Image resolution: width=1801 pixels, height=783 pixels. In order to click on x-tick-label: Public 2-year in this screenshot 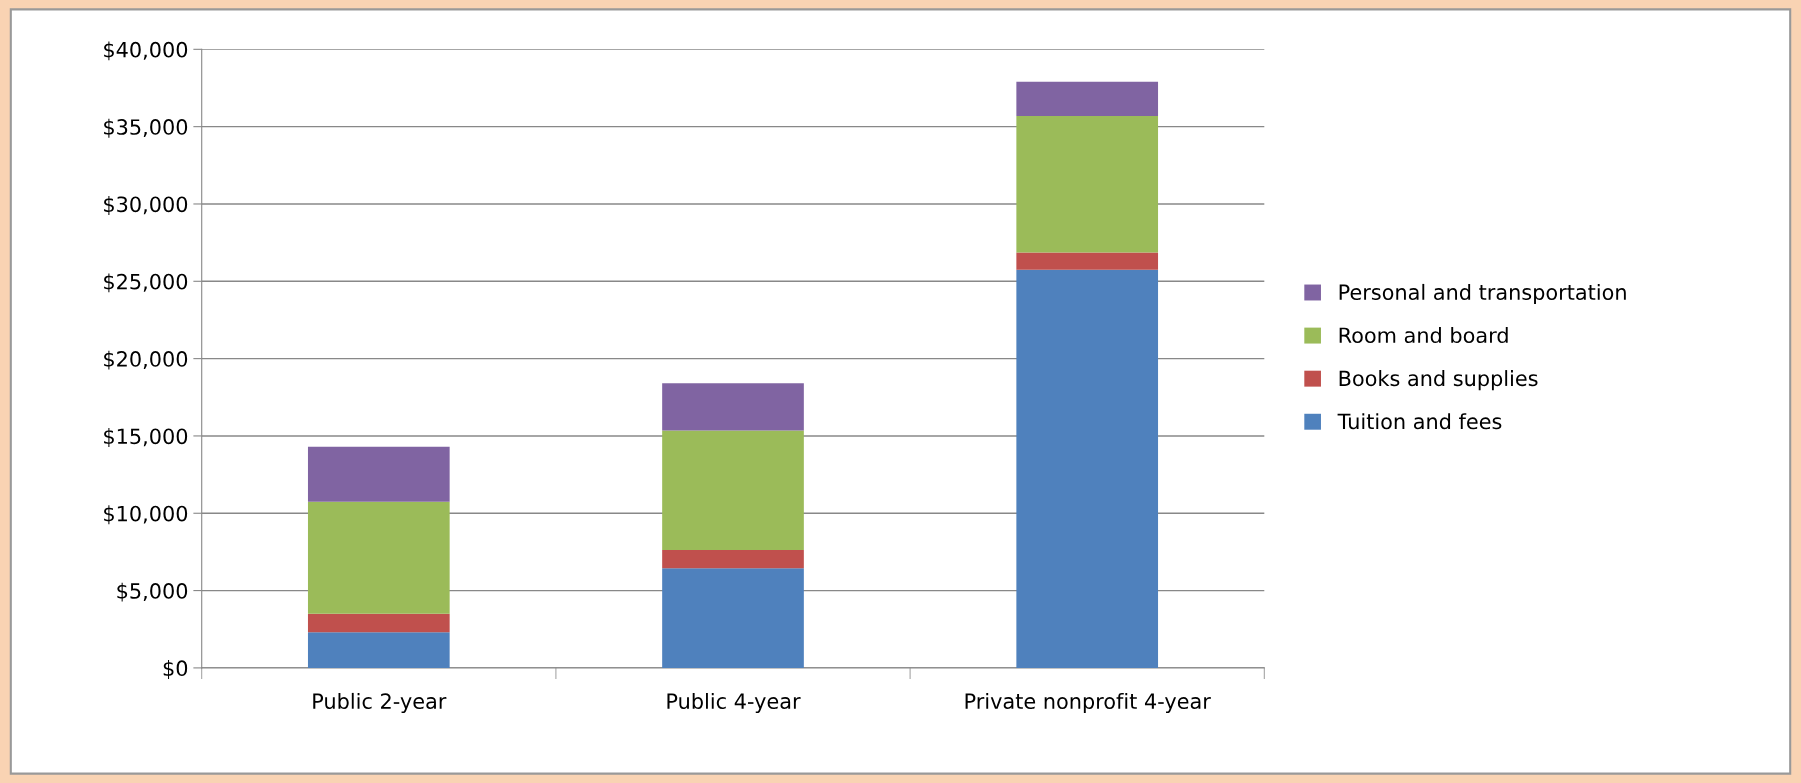, I will do `click(380, 703)`.